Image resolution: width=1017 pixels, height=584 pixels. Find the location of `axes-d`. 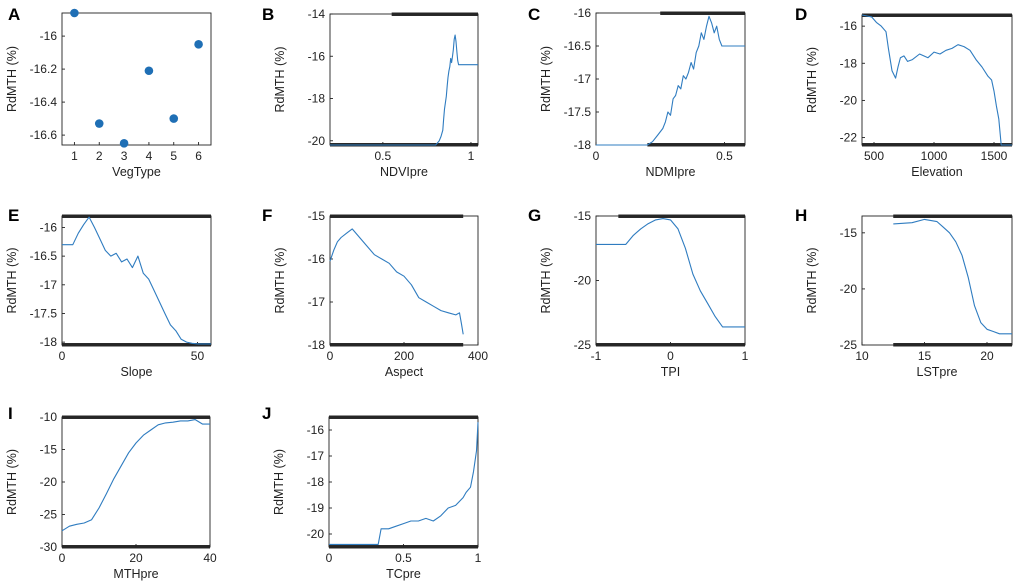

axes-d is located at coordinates (937, 80).